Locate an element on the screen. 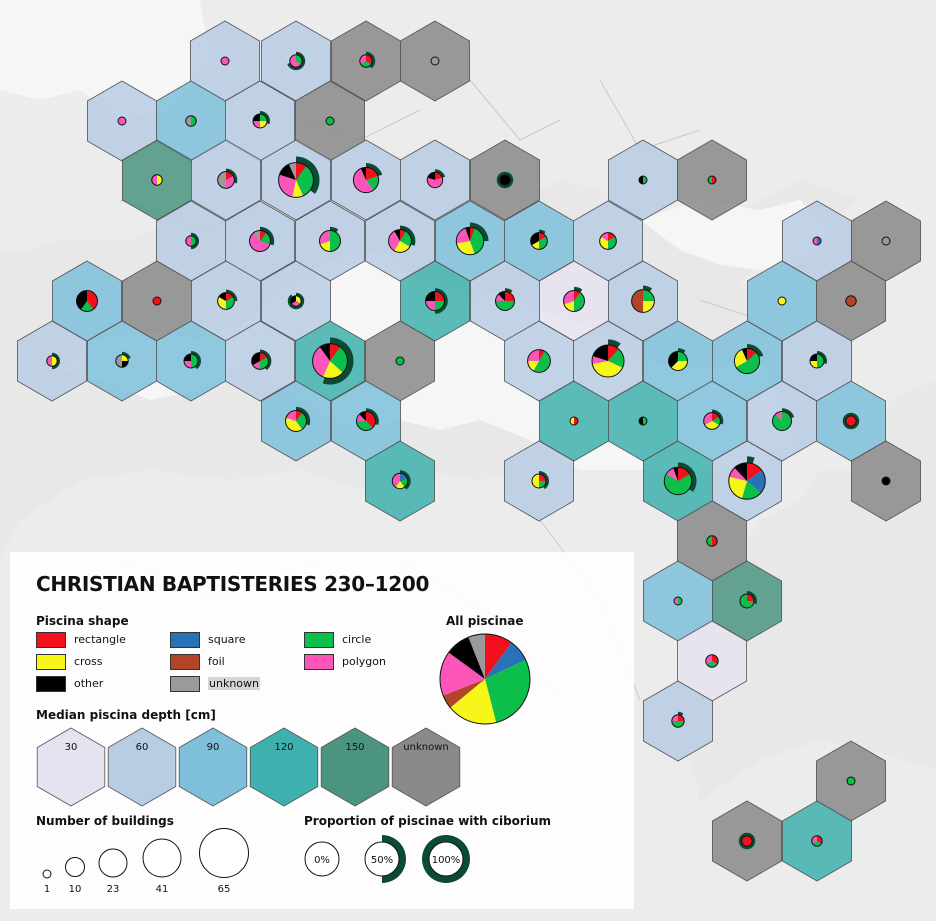  cell-c55-pie-outline is located at coordinates (539, 481).